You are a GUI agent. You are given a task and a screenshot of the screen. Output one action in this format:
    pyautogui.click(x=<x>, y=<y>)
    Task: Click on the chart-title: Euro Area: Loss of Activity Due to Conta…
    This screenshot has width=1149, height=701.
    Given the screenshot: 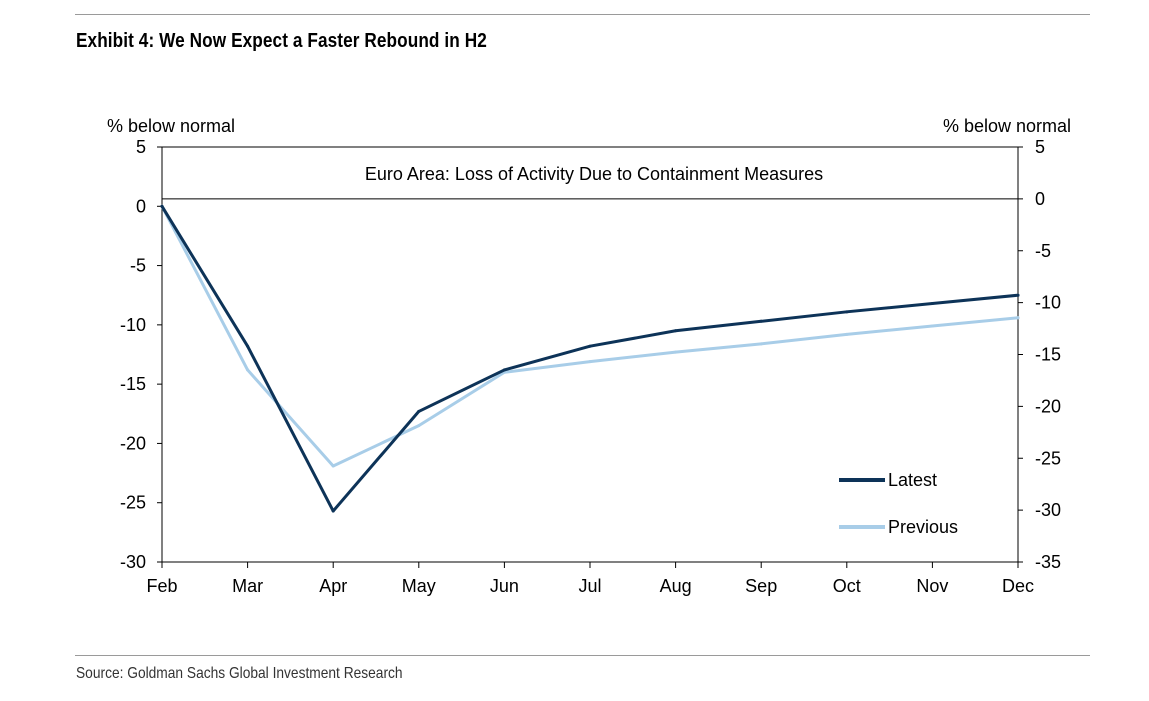 What is the action you would take?
    pyautogui.click(x=594, y=174)
    